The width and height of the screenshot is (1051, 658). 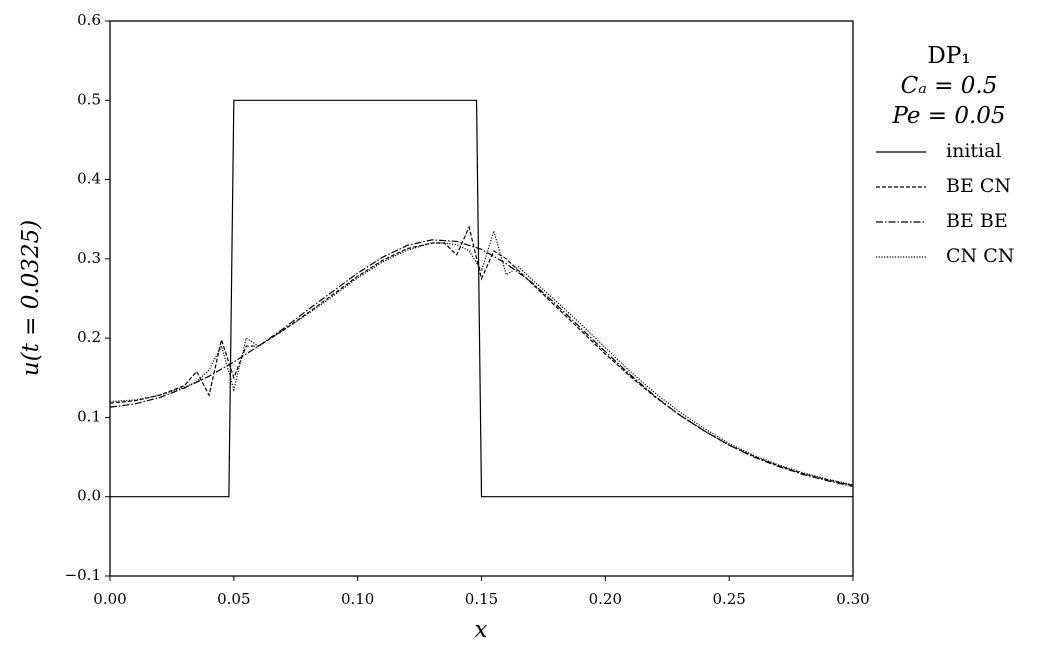 What do you see at coordinates (852, 599) in the screenshot?
I see `x-tick-label: 0.30` at bounding box center [852, 599].